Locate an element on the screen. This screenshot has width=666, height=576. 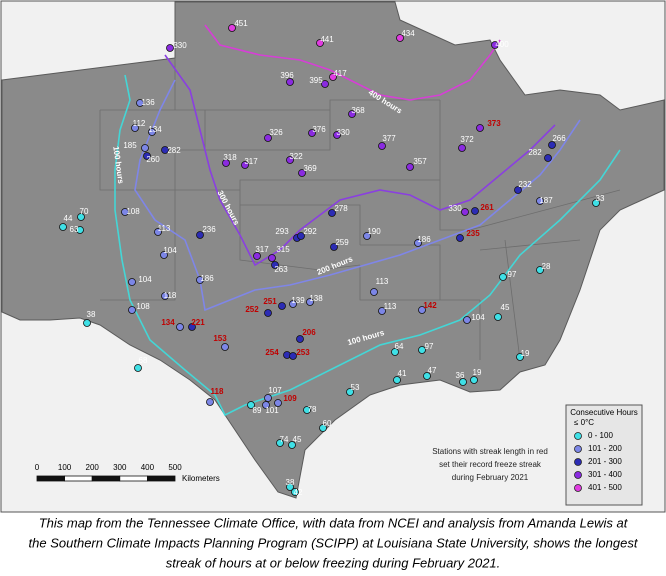
station-label: 19 is located at coordinates (477, 372).